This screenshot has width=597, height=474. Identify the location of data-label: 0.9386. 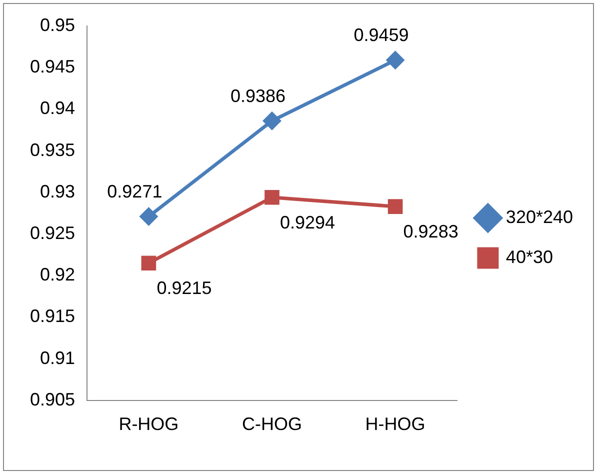
(258, 96).